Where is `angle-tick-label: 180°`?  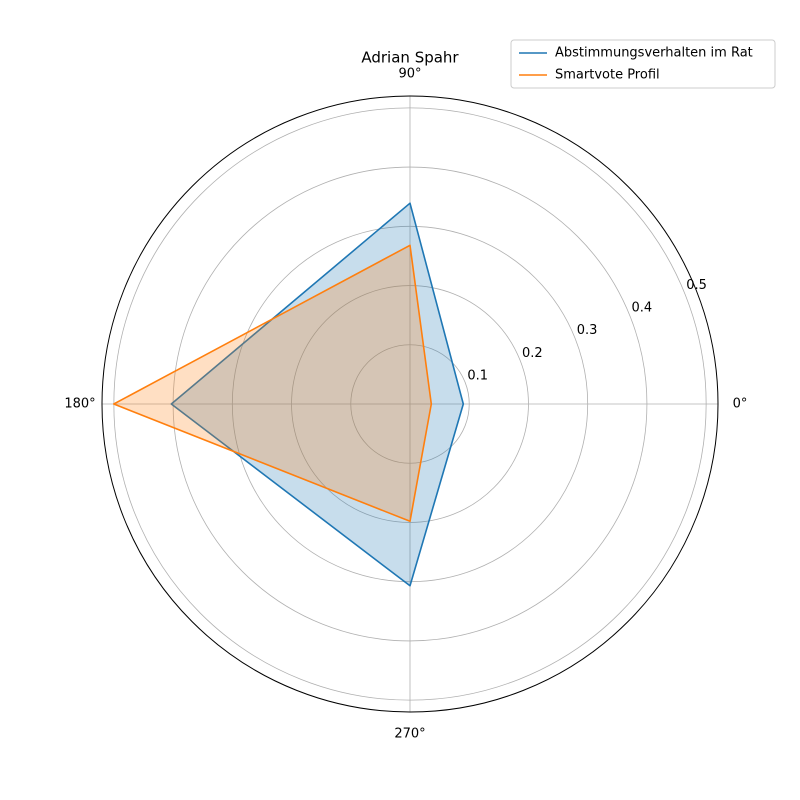 angle-tick-label: 180° is located at coordinates (79, 404).